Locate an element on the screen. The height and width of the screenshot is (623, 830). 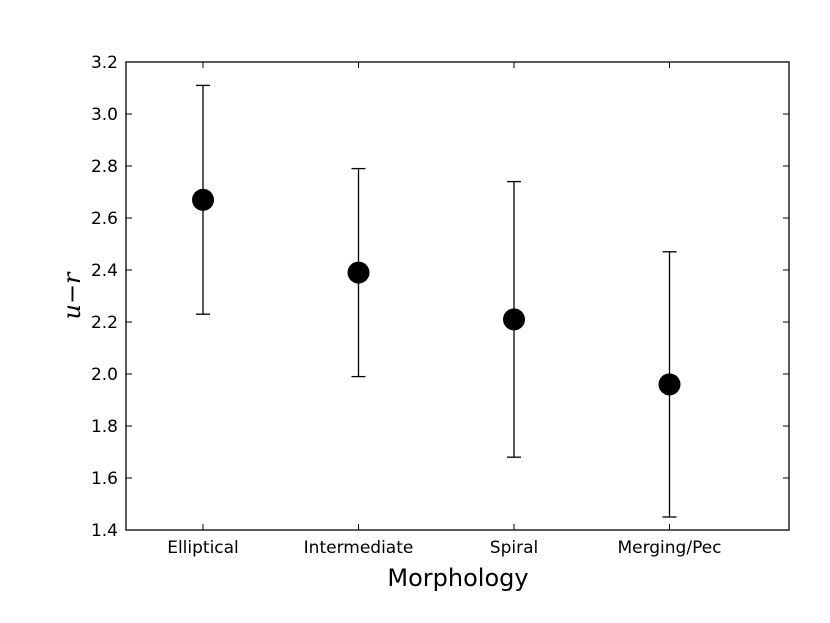
x-tick-label: Merging/Pec is located at coordinates (669, 548).